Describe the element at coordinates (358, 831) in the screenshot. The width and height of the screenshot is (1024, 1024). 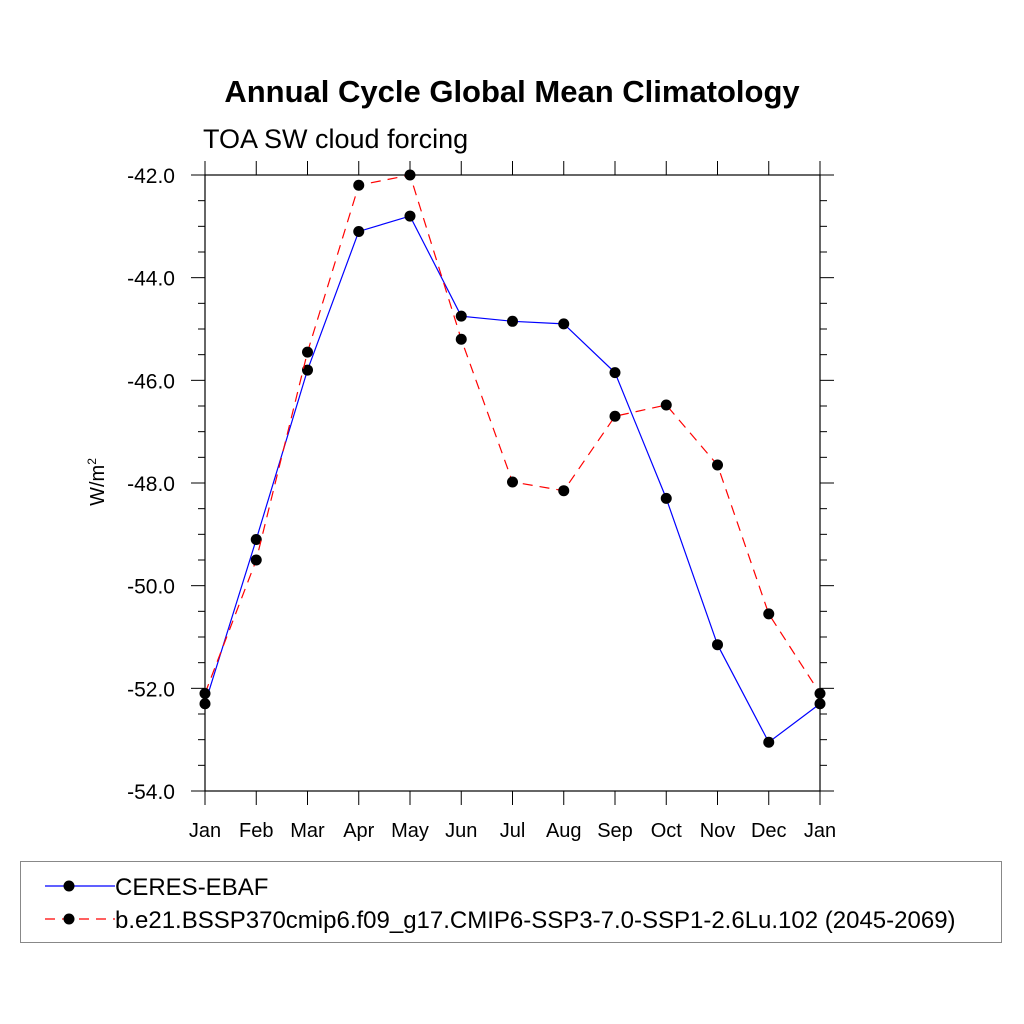
I see `x-tick-label: Apr` at that location.